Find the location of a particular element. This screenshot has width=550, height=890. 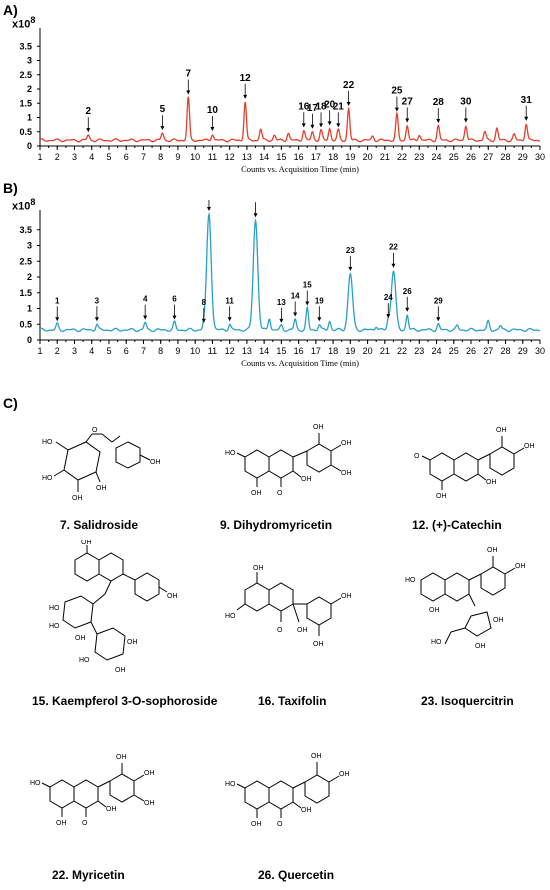

peak-label: 20 is located at coordinates (330, 104).